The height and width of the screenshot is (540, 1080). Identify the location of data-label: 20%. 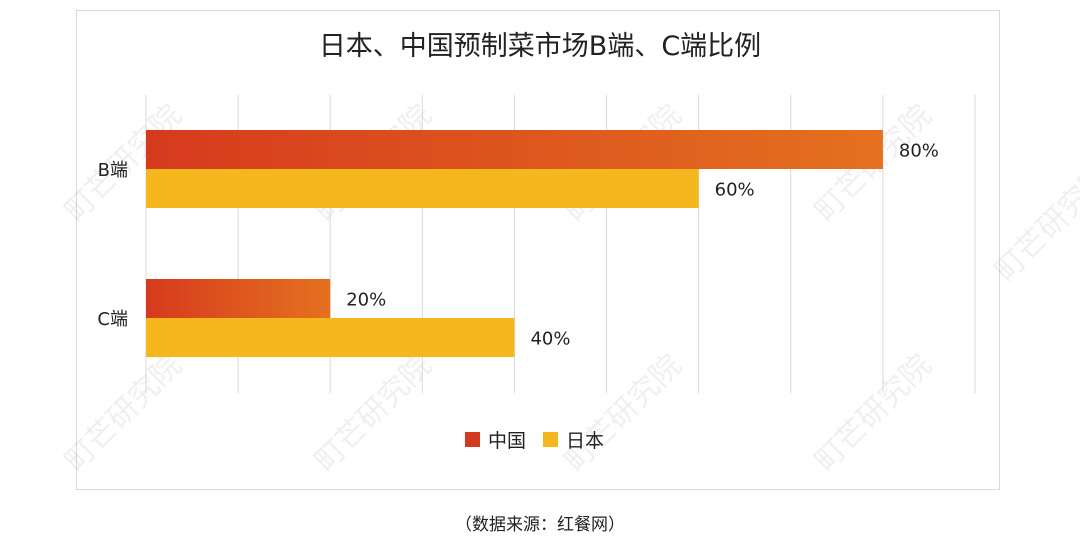
(366, 300).